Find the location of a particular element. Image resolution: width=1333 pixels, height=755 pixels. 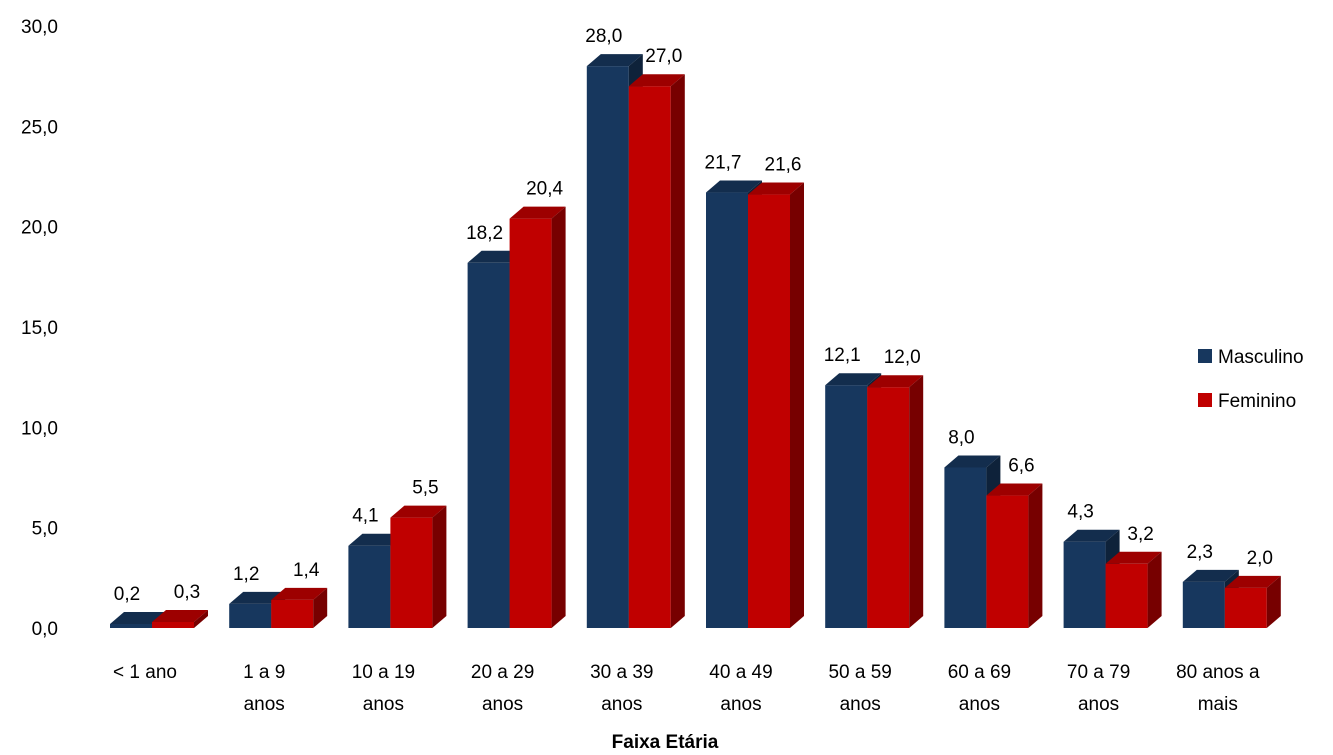

data-label: 1,4 is located at coordinates (306, 570).